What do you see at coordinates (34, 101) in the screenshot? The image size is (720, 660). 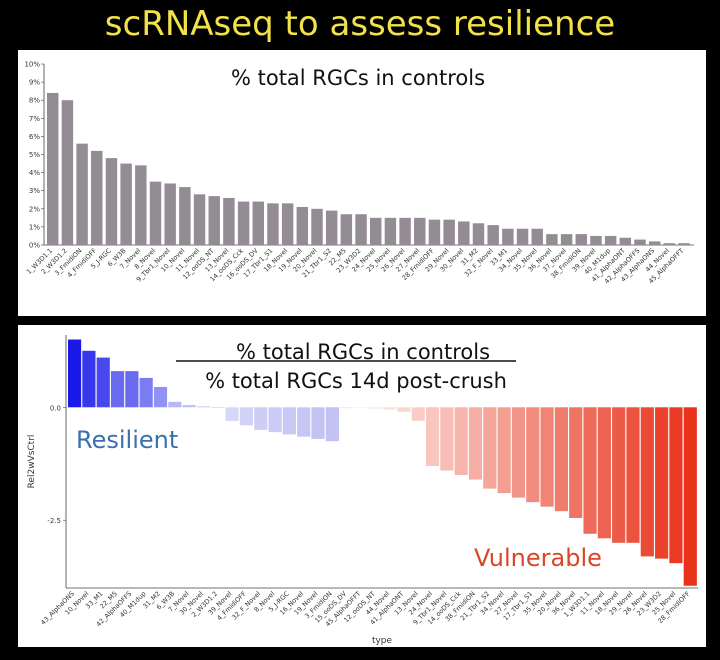 I see `y-tick-label: 8%` at bounding box center [34, 101].